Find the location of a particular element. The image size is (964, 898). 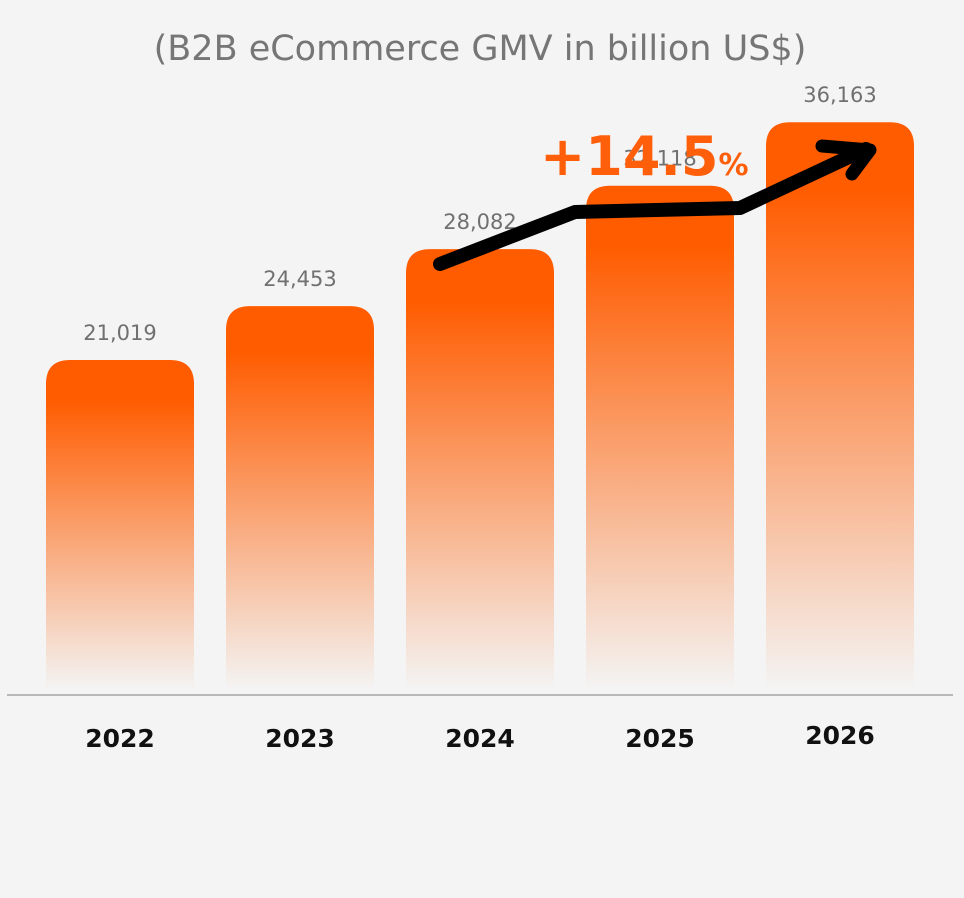

growth-arrow-icon is located at coordinates (653, 206).